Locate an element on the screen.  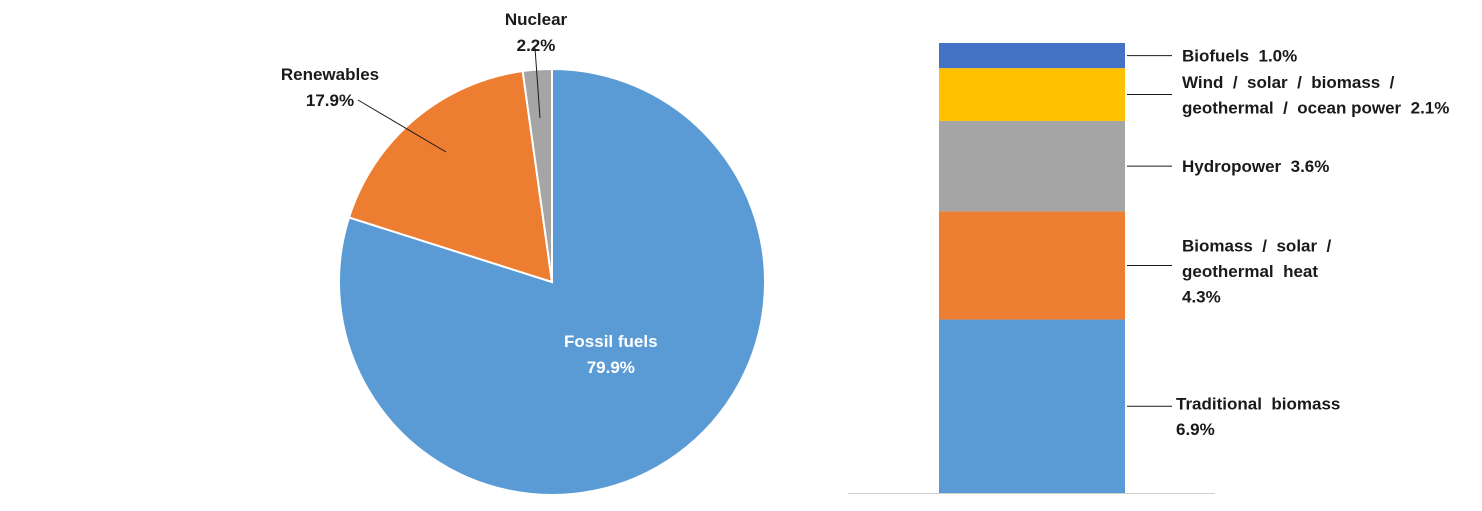
pie-slice-nuclear is located at coordinates (537, 175).